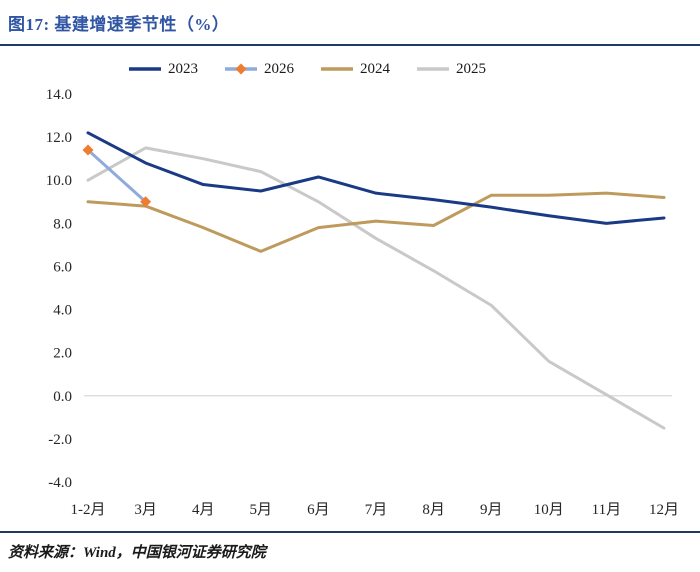  Describe the element at coordinates (433, 69) in the screenshot. I see `legend-swatch-2025` at that location.